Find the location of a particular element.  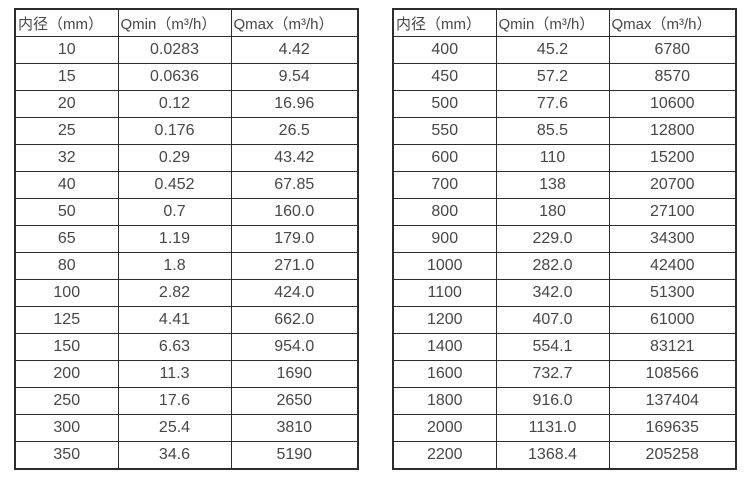

qmin-cell: 34.6 is located at coordinates (174, 455).